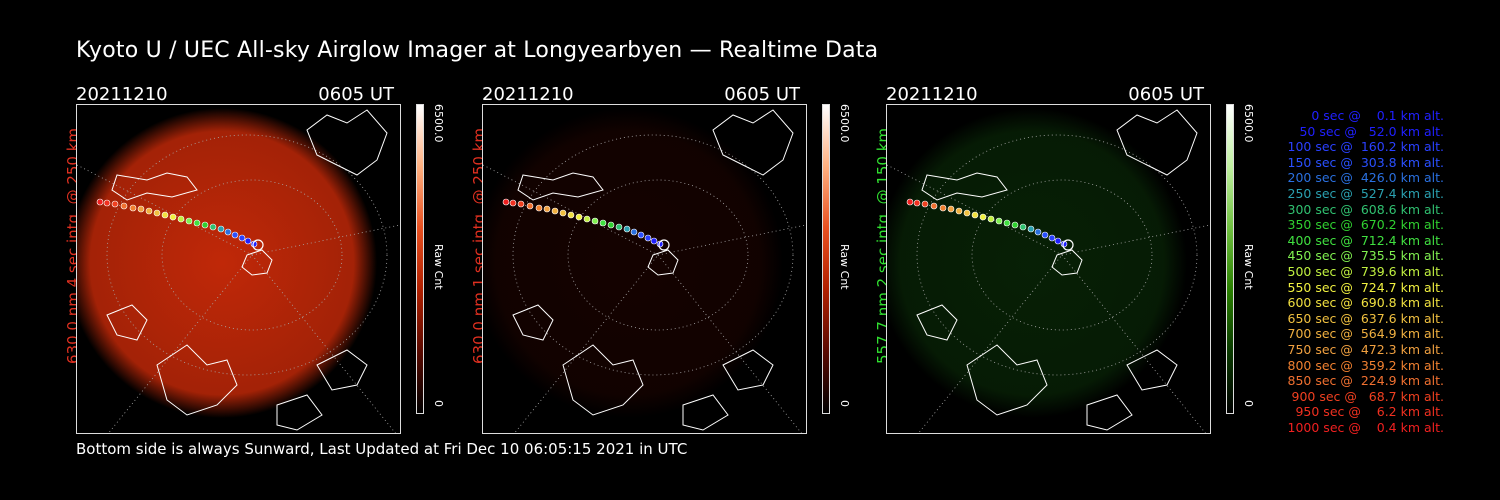 This screenshot has width=1500, height=500. What do you see at coordinates (1364, 287) in the screenshot?
I see `legend-entry: 550 sec @ 724.7 km alt.` at bounding box center [1364, 287].